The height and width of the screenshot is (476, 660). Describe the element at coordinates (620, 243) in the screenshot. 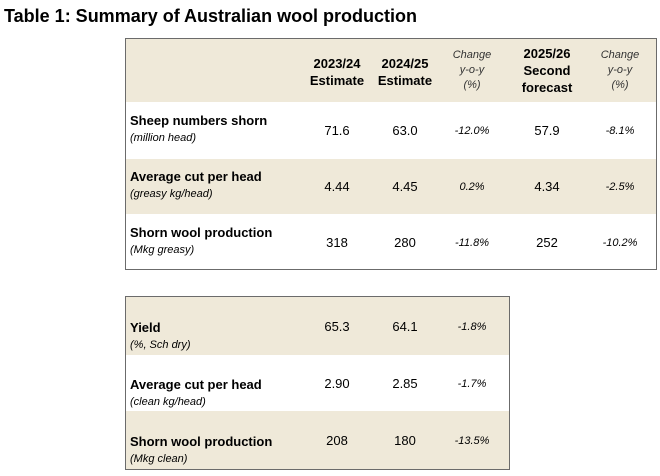

I see `cell-change: -10.2%` at that location.